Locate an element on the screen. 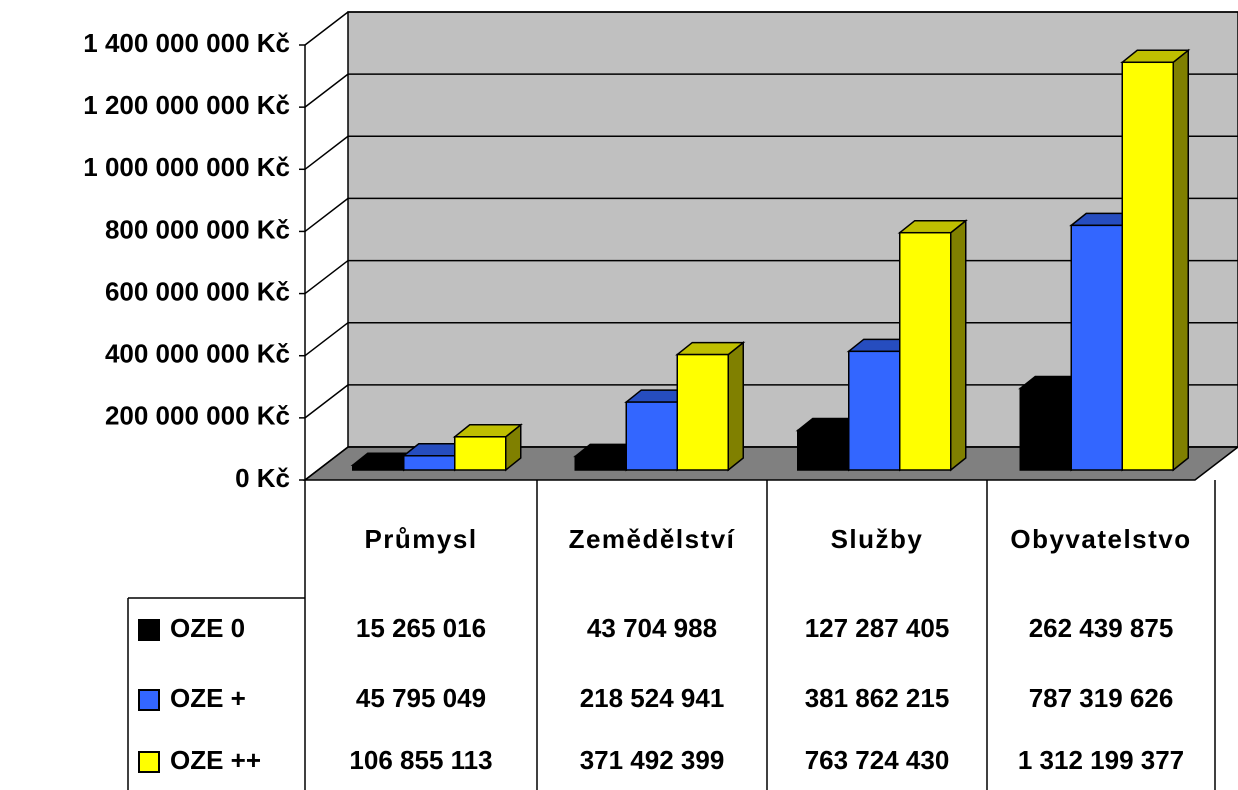  x-tick-label: Průmysl is located at coordinates (421, 539).